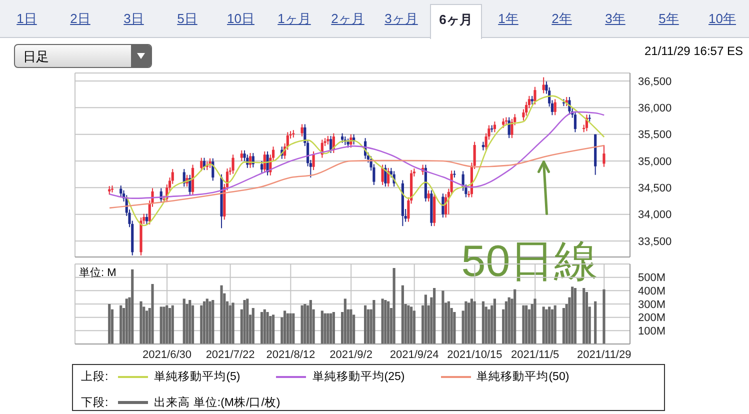 The width and height of the screenshot is (749, 414). Describe the element at coordinates (655, 82) in the screenshot. I see `y-tick-label: 36,500` at that location.